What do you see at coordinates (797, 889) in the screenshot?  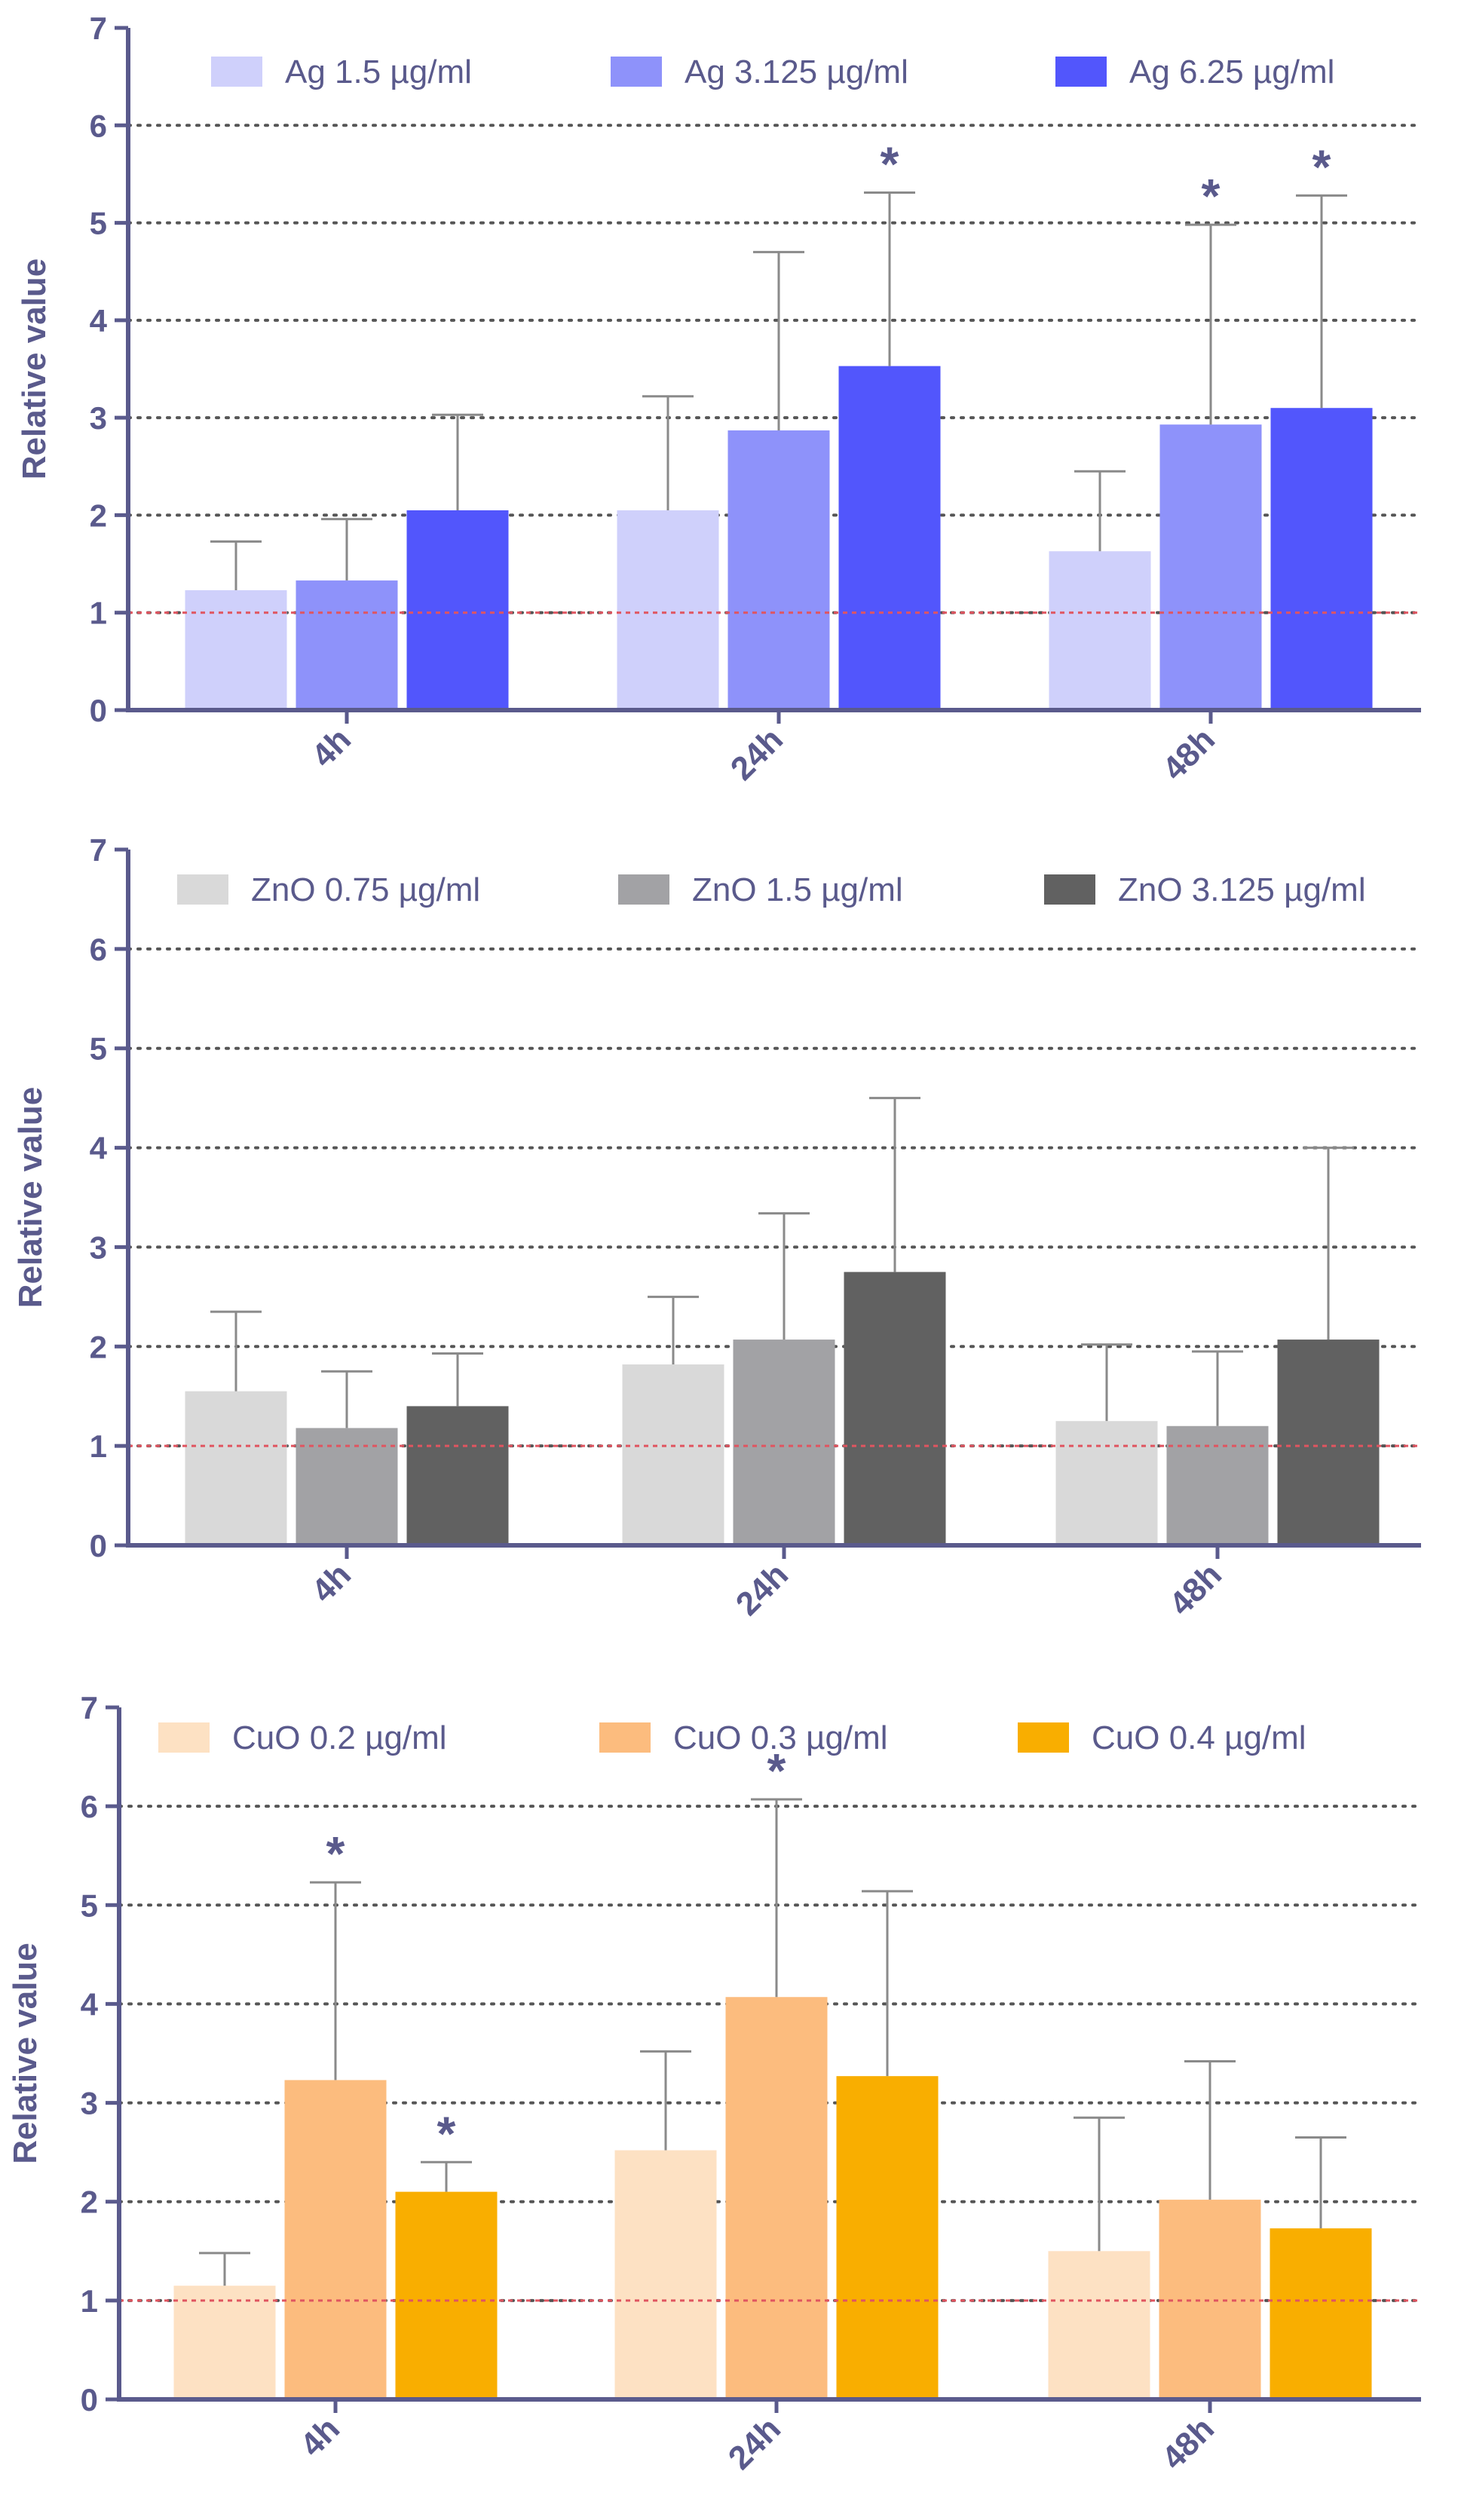 I see `legend-label: ZnO 1.5 µg/ml` at bounding box center [797, 889].